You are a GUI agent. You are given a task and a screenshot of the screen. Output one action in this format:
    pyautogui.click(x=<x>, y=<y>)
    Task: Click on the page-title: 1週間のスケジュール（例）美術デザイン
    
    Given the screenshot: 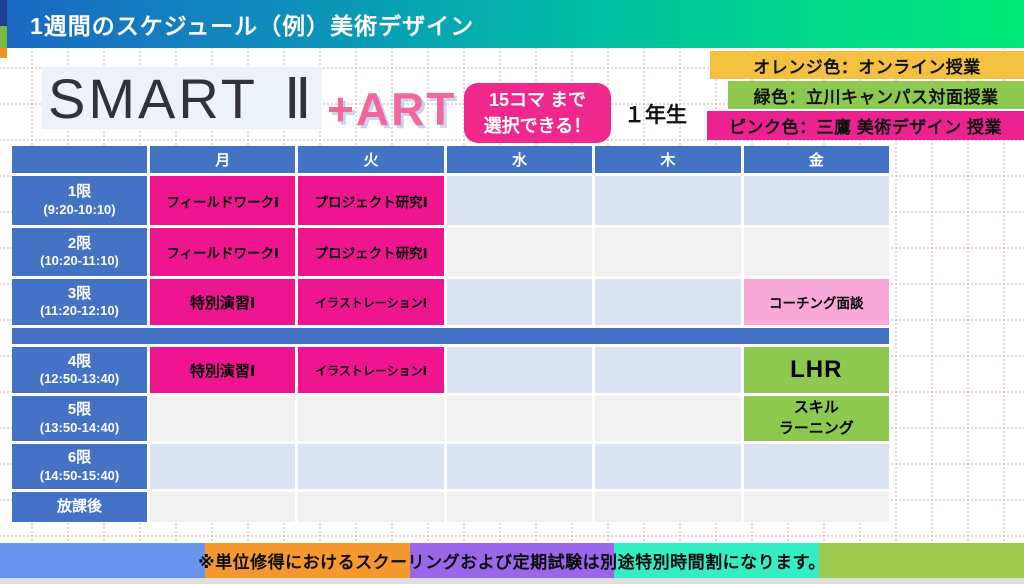 What is the action you would take?
    pyautogui.click(x=252, y=26)
    